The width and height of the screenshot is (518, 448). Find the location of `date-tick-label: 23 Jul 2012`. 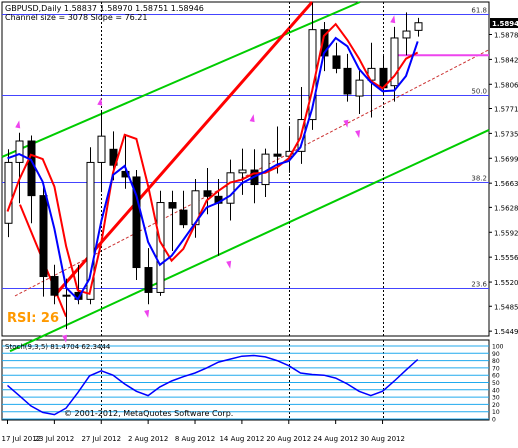

date-tick-label: 23 Jul 2012 is located at coordinates (55, 439).